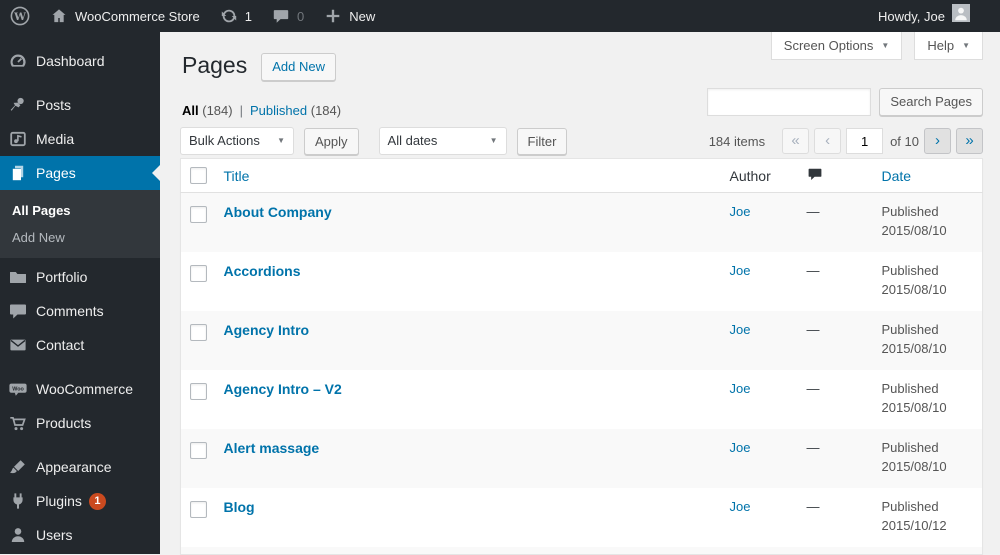 The height and width of the screenshot is (555, 1000). Describe the element at coordinates (277, 212) in the screenshot. I see `page-title-link: About Company` at that location.